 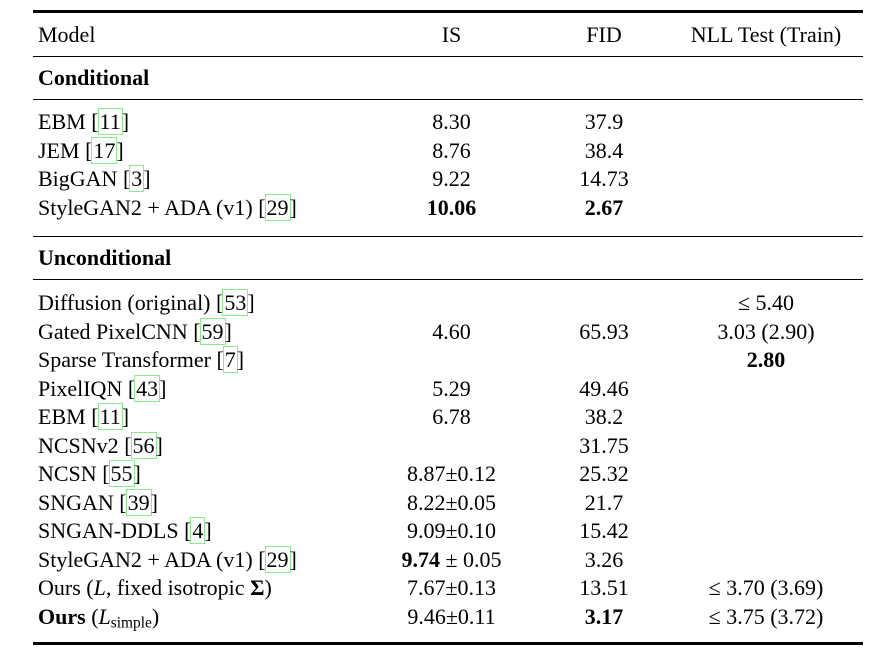 I want to click on text-segment: 49.46, so click(x=604, y=388).